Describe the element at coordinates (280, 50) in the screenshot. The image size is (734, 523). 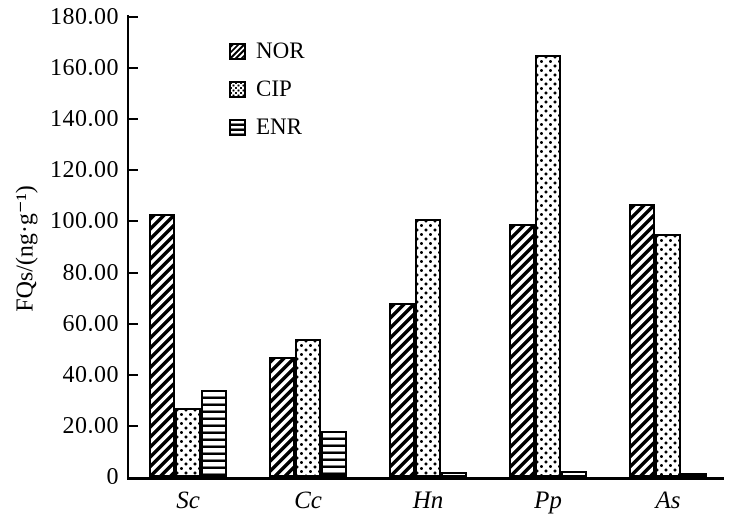
I see `legend-label-nor: NOR` at that location.